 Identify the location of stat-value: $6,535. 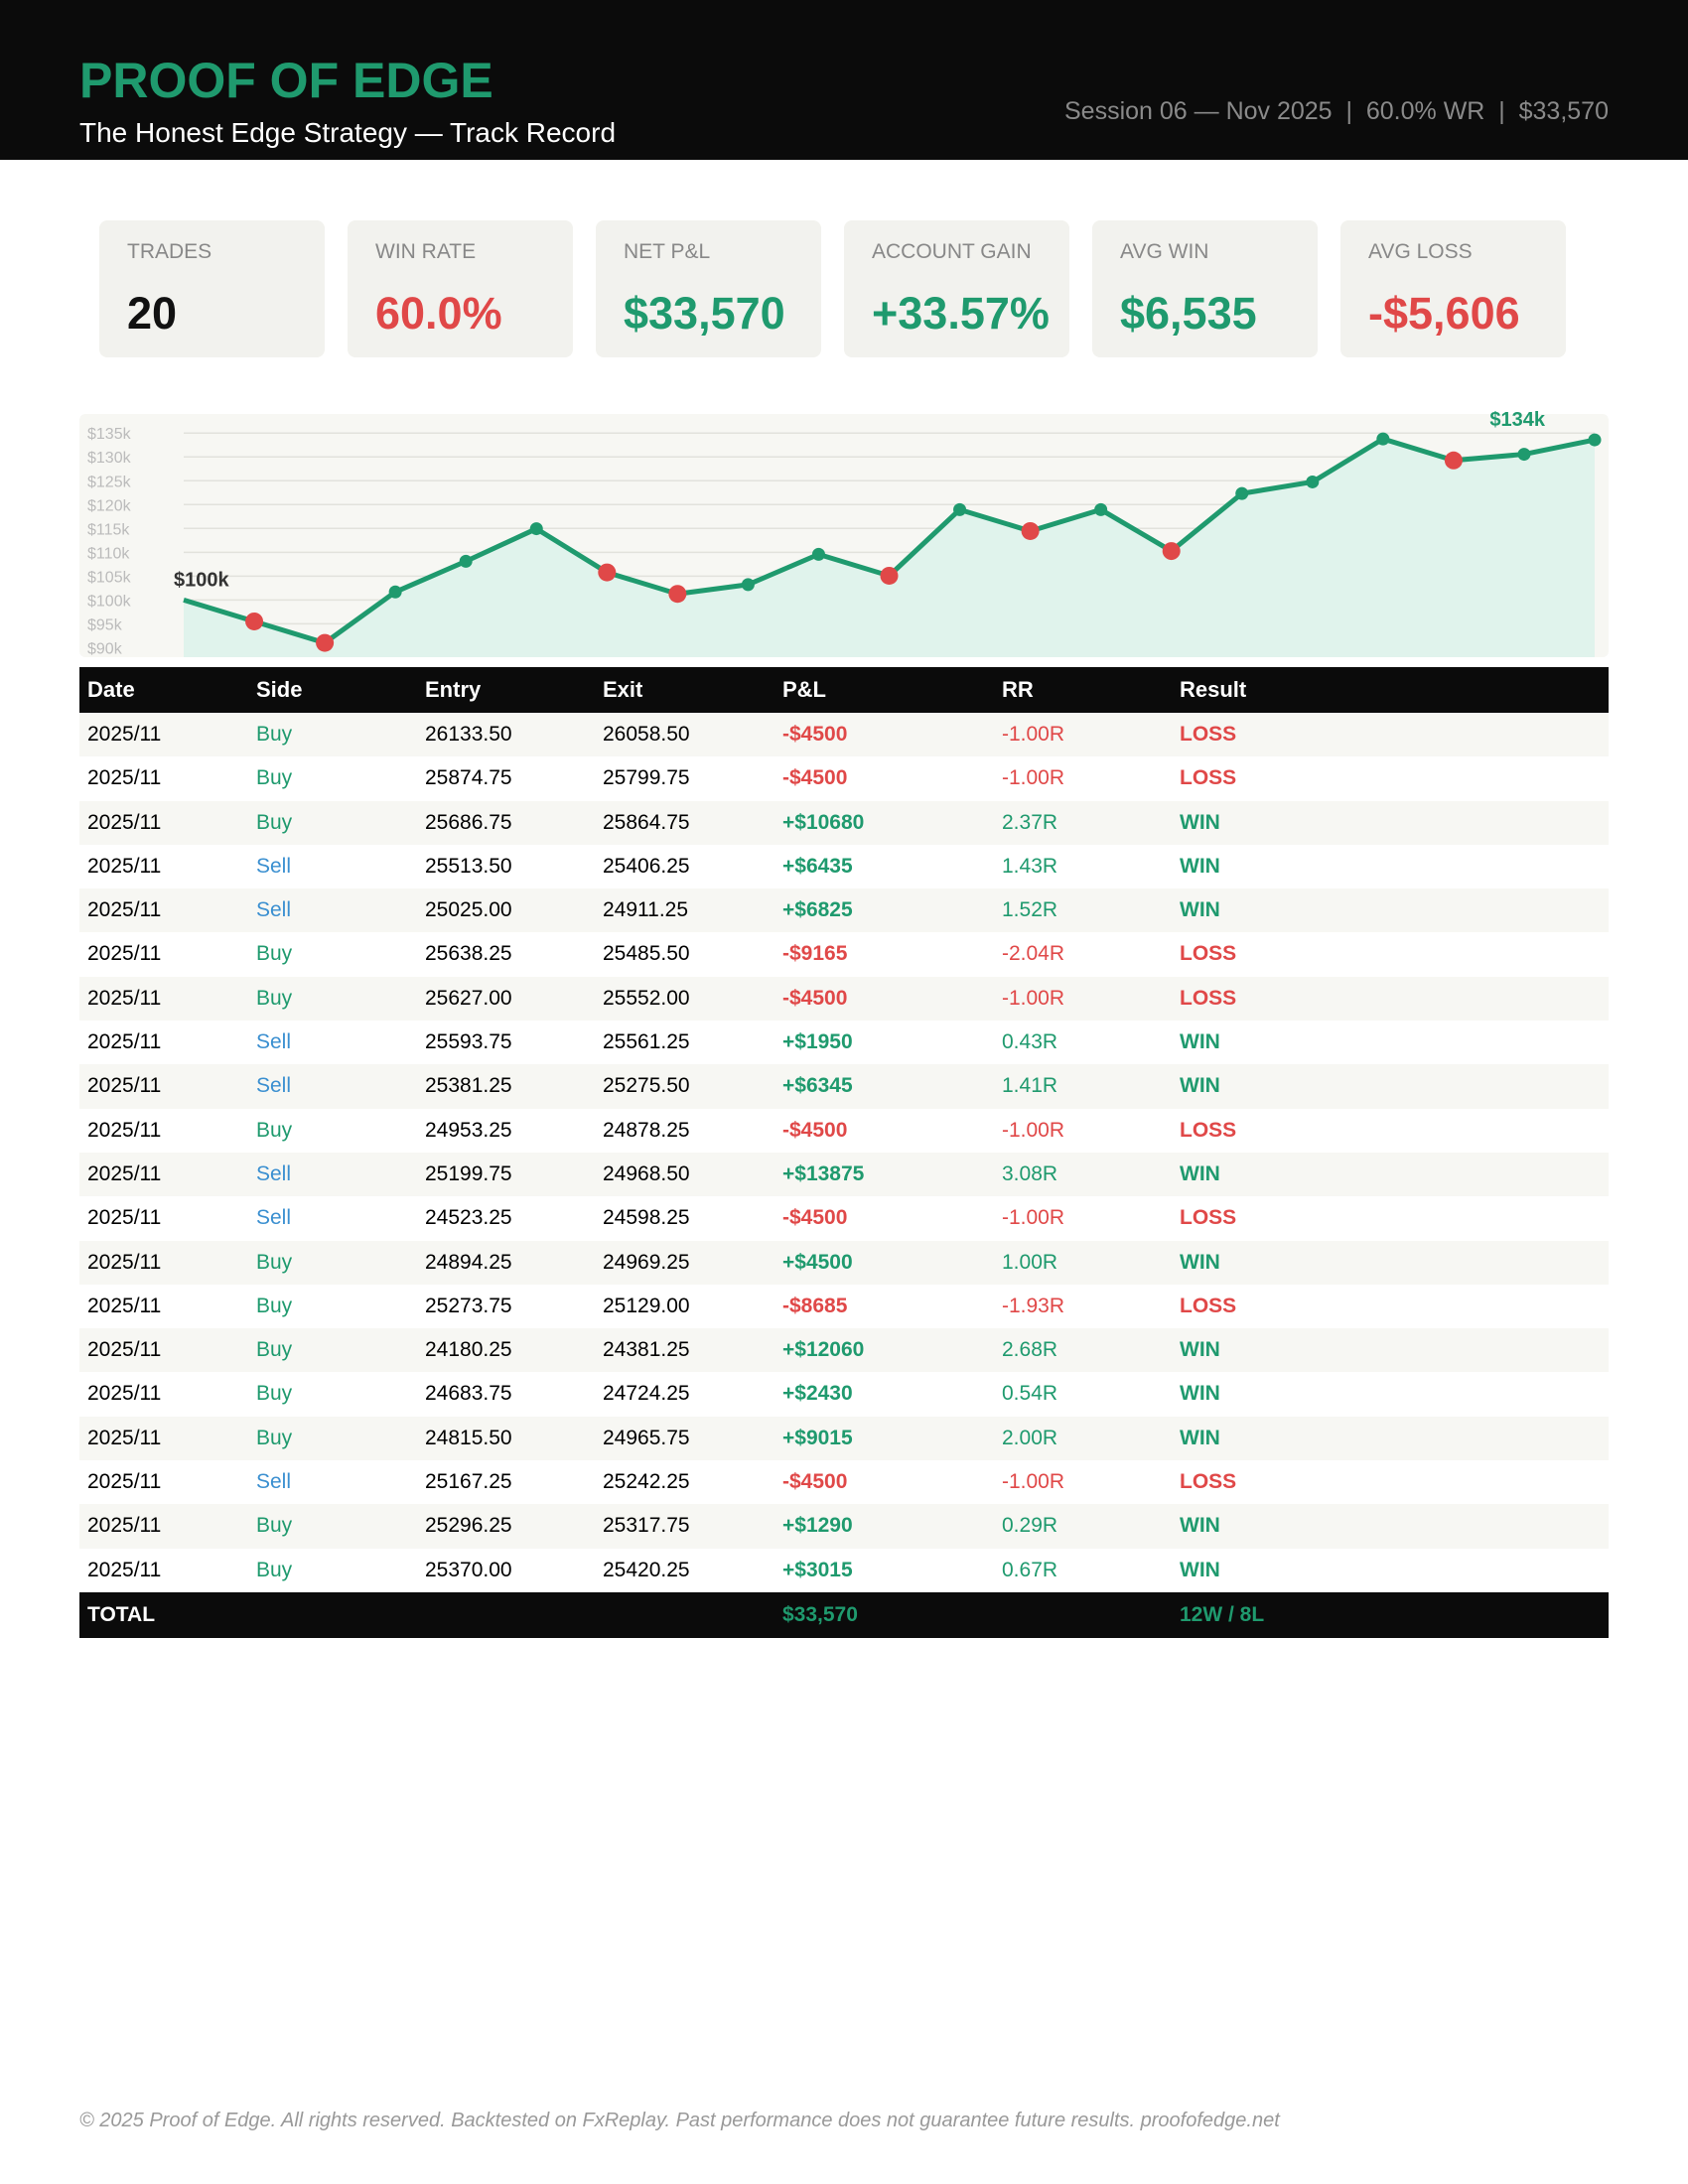
(1188, 313).